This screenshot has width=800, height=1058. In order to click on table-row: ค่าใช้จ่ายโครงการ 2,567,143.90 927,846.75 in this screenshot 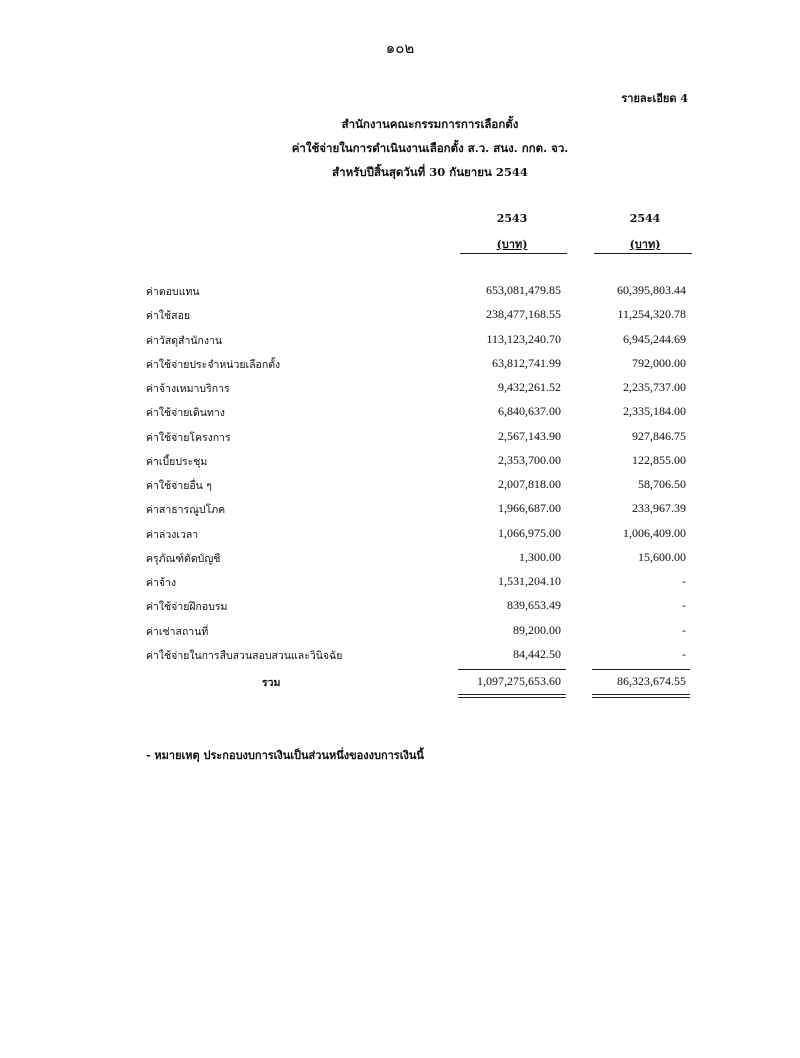, I will do `click(400, 441)`.